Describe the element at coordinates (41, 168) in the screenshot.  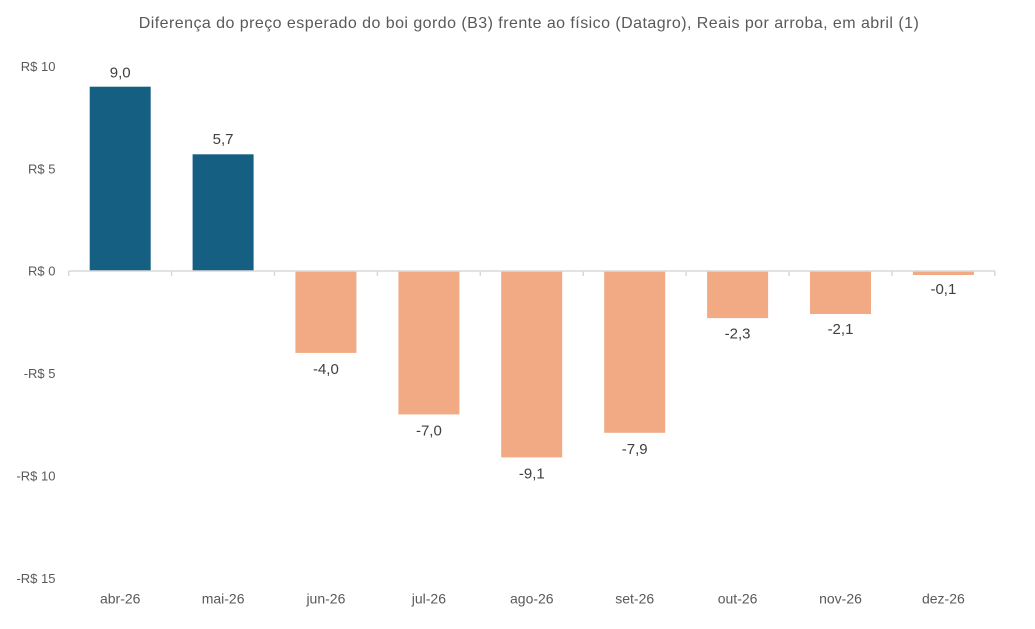
I see `svg-text: R$ 5` at that location.